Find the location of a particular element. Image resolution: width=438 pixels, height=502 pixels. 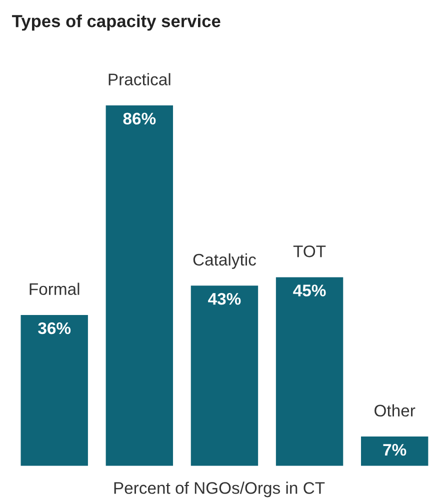

data-label: 36% is located at coordinates (54, 328).